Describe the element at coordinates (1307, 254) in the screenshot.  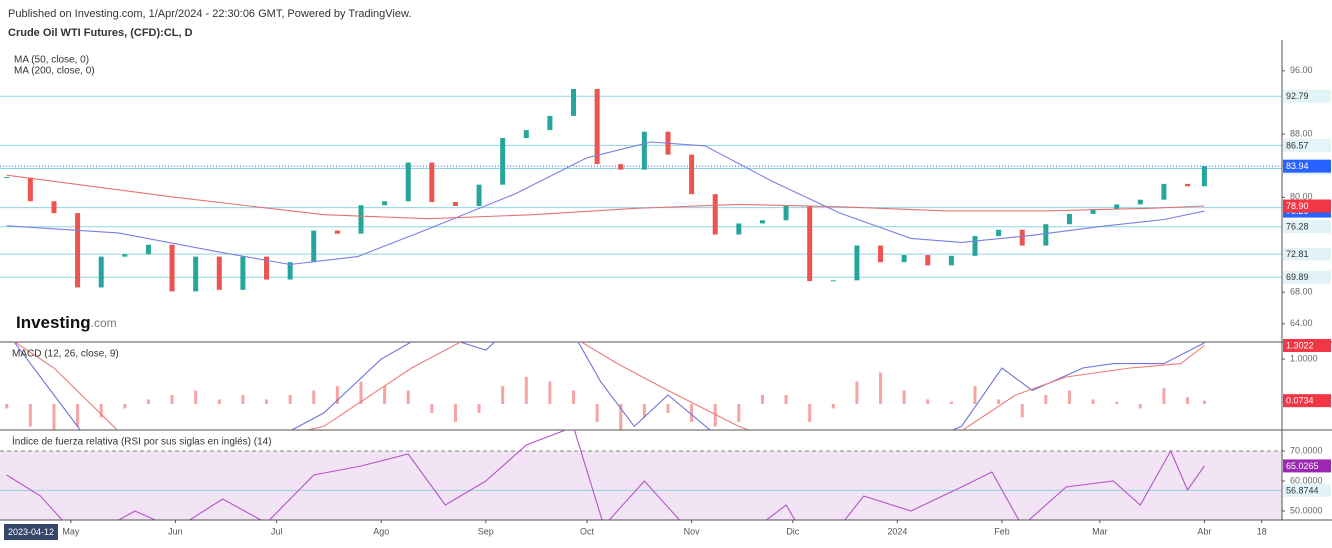
I see `level-label: 72.81` at that location.